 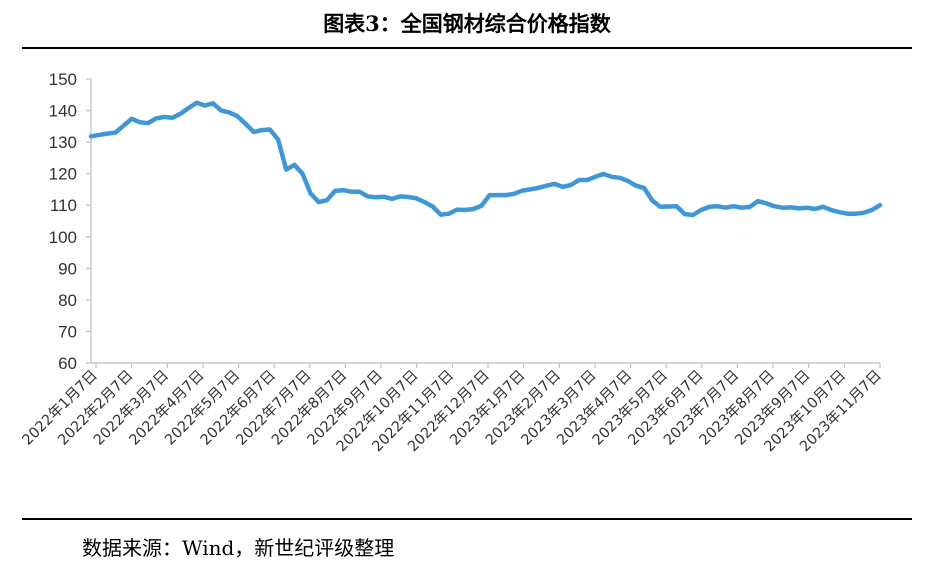 What do you see at coordinates (63, 237) in the screenshot?
I see `y-tick-label: 100` at bounding box center [63, 237].